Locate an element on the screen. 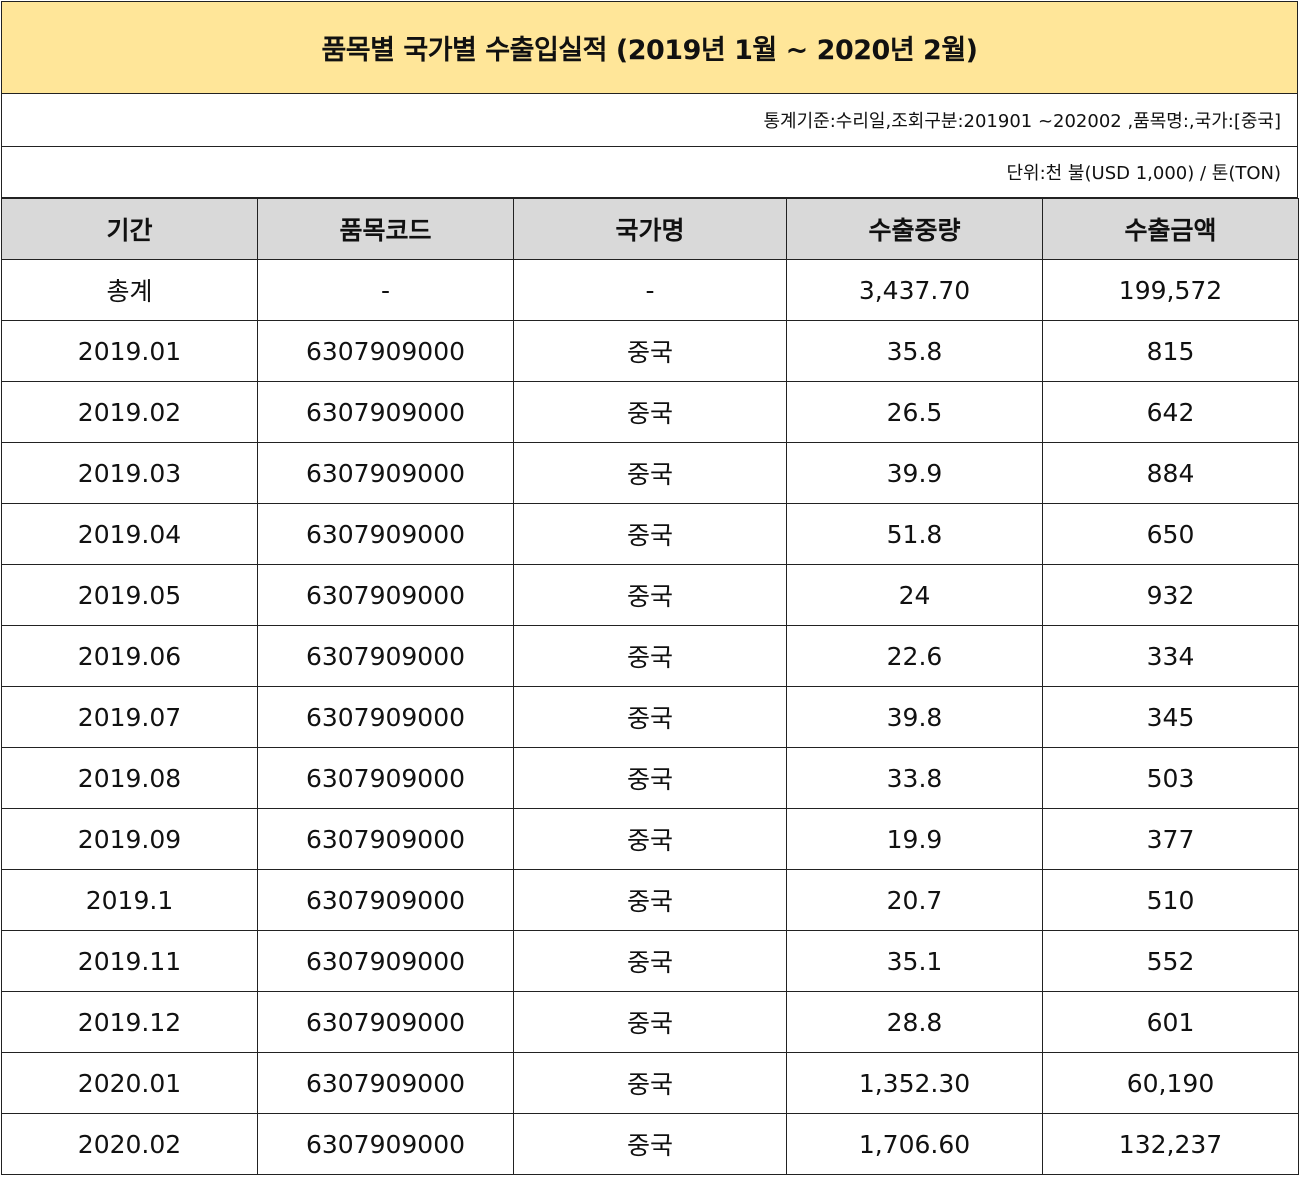 This screenshot has width=1300, height=1192. cell-period: 2019.07 is located at coordinates (129, 717).